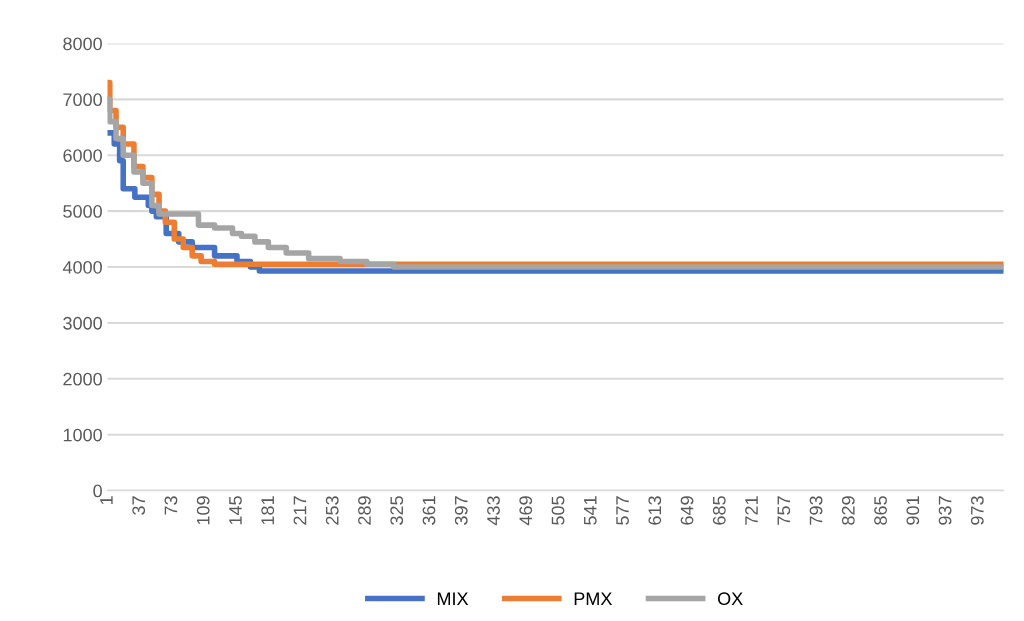 The height and width of the screenshot is (621, 1024). I want to click on x-tick-label: 1, so click(106, 500).